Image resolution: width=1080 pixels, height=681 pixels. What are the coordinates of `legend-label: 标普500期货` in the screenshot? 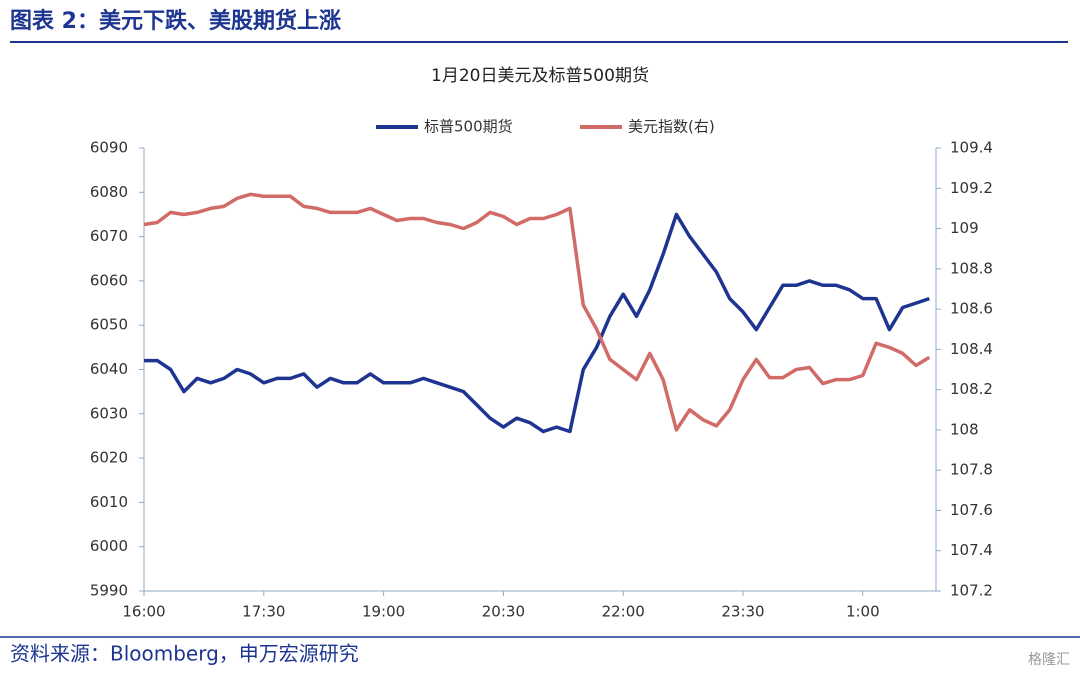 It's located at (468, 127).